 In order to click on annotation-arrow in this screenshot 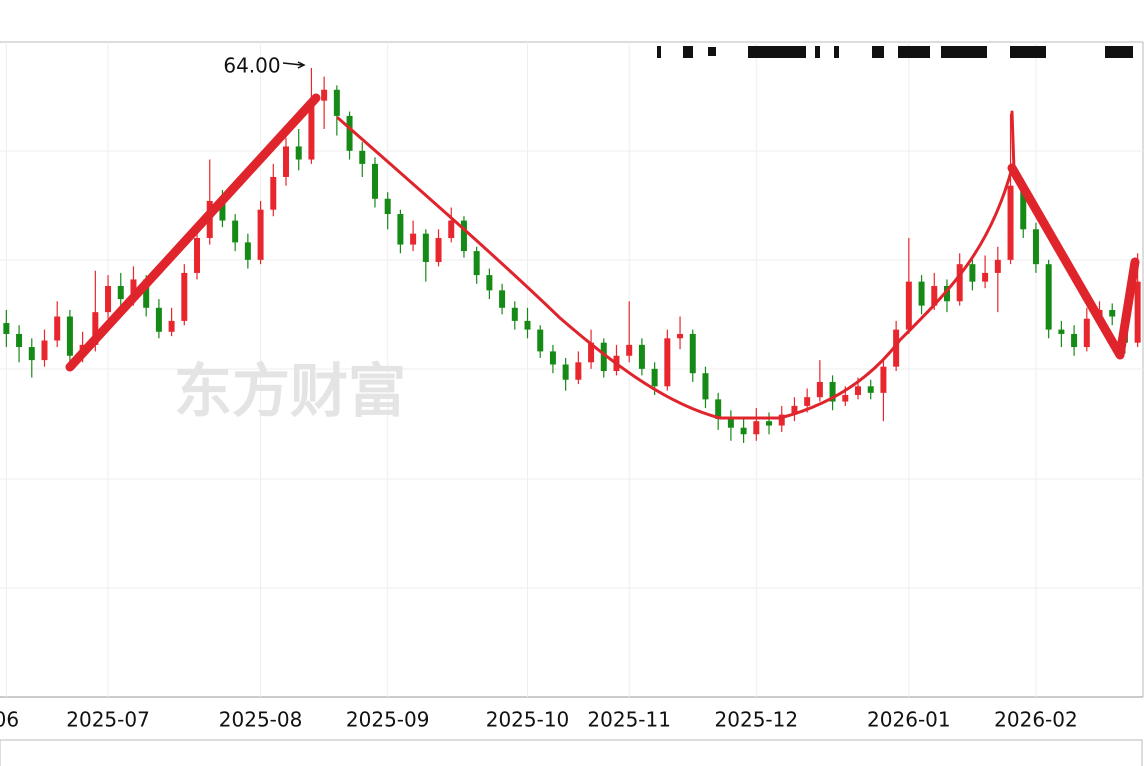, I will do `click(294, 65)`.